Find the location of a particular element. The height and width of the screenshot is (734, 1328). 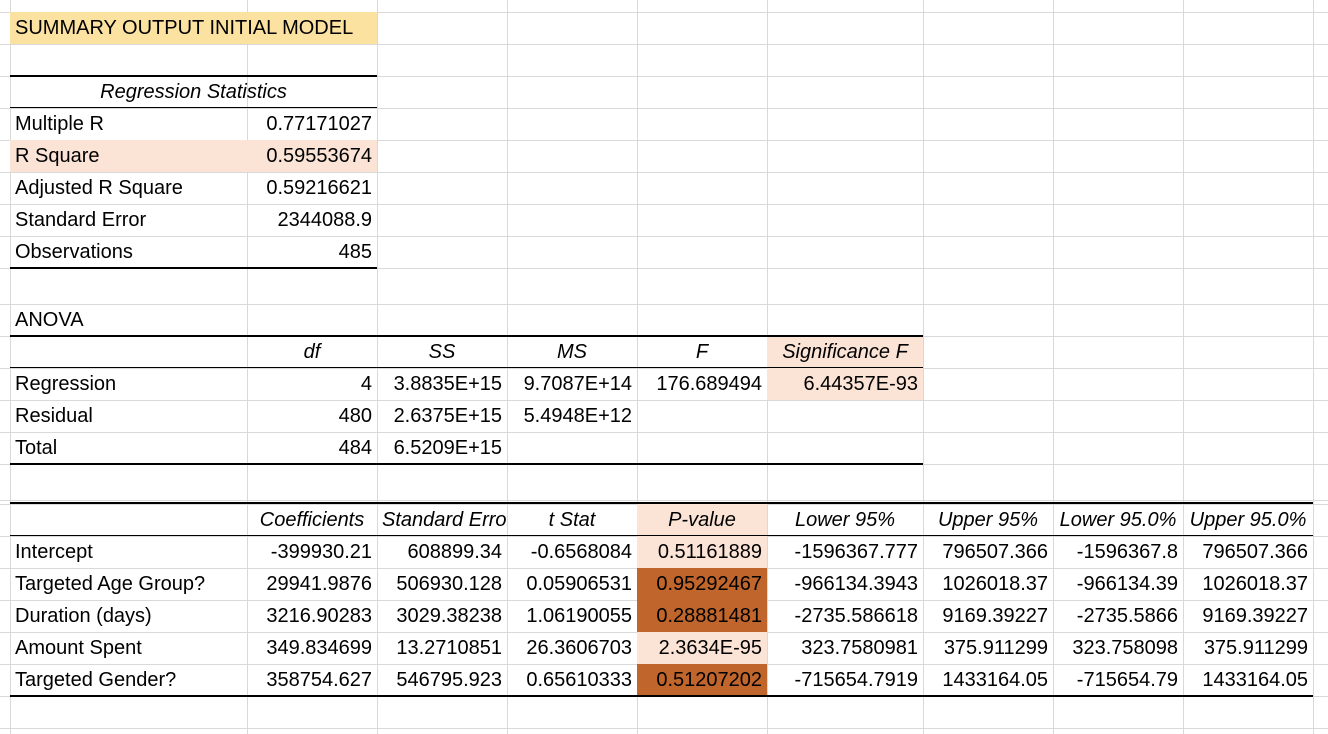

anova-row-label: Total is located at coordinates (36, 448).